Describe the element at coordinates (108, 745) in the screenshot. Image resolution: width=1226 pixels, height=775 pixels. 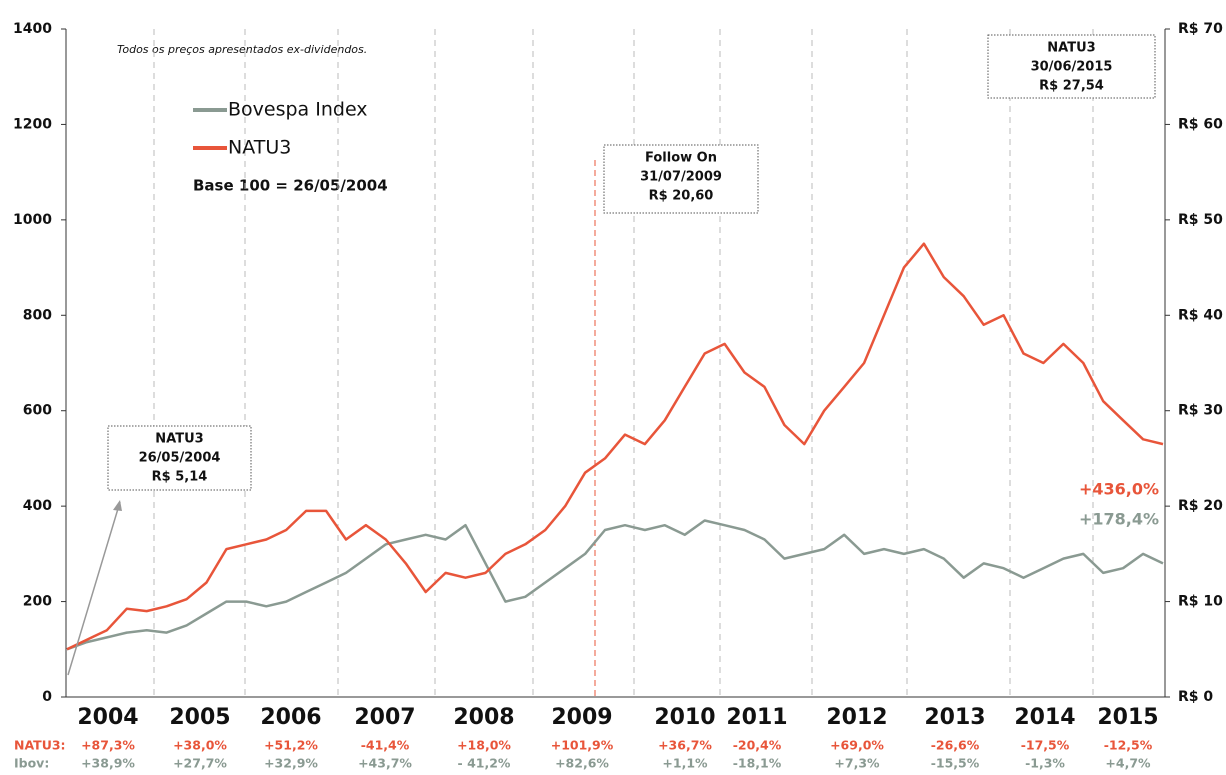
I see `return-value: +87,3%` at that location.